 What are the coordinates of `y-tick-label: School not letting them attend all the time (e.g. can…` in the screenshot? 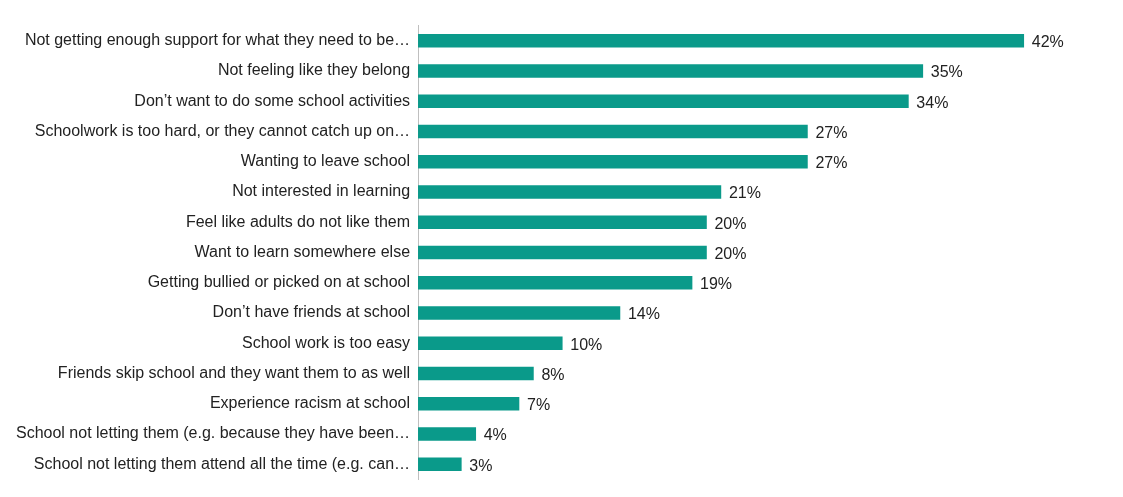 It's located at (222, 463).